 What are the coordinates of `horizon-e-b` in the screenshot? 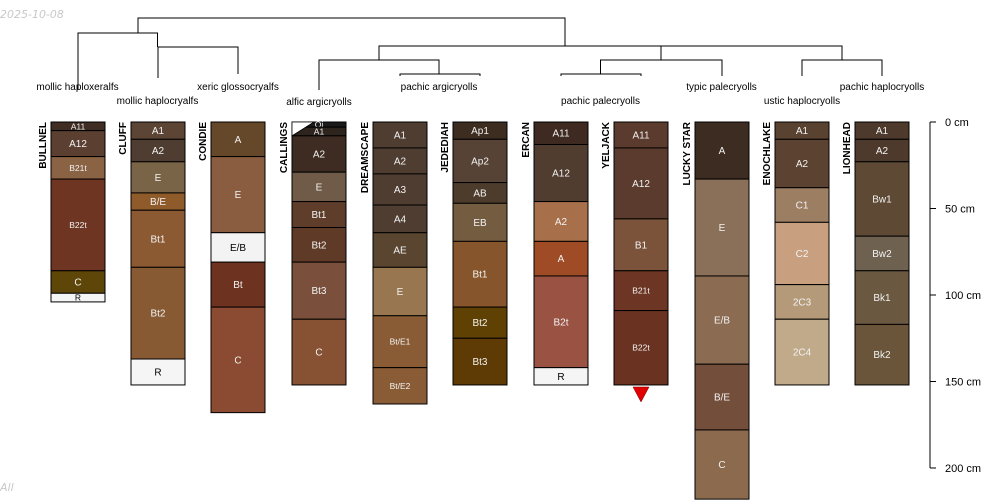 It's located at (722, 320).